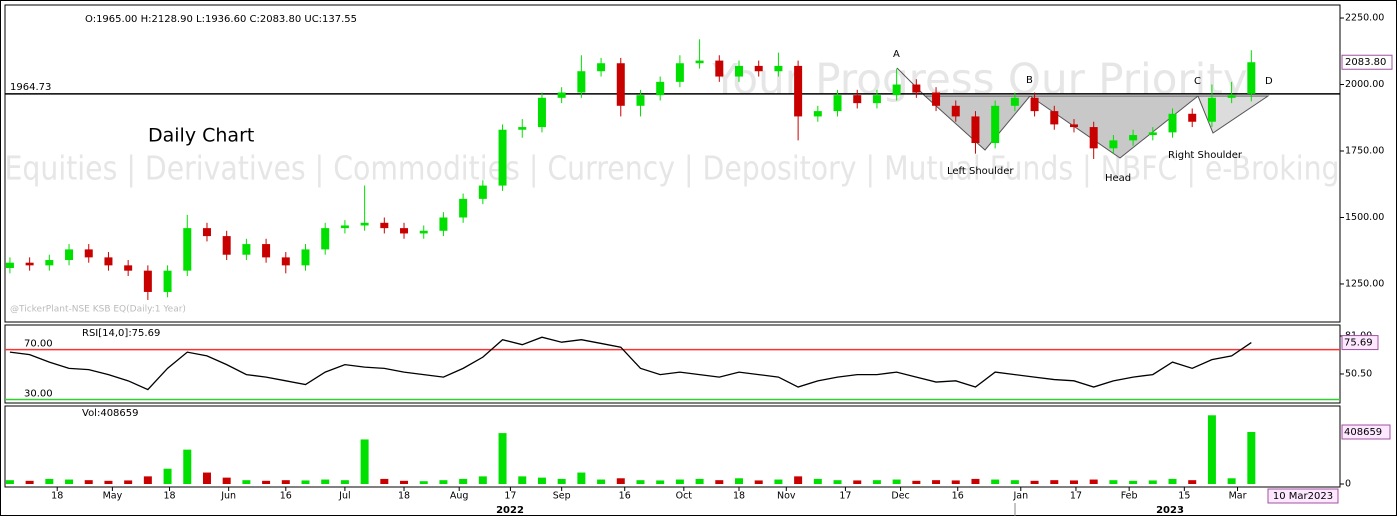 This screenshot has height=516, width=1397. What do you see at coordinates (1364, 151) in the screenshot?
I see `y-tick-label: 1750.00` at bounding box center [1364, 151].